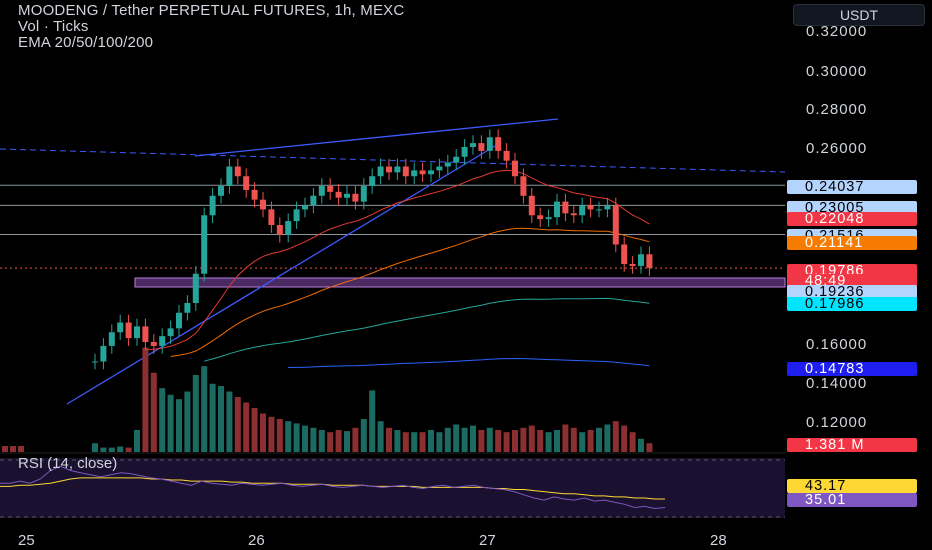  What do you see at coordinates (837, 71) in the screenshot?
I see `y-tick-label: 0.30000` at bounding box center [837, 71].